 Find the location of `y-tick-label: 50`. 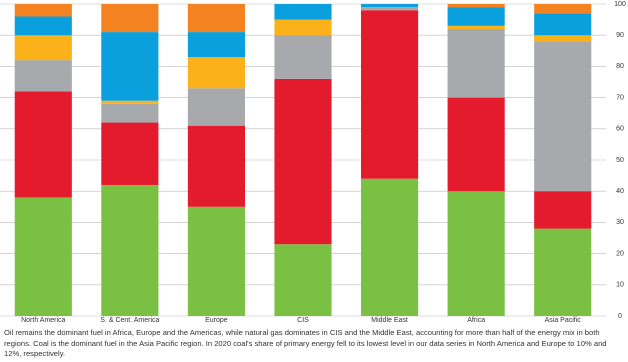

y-tick-label: 50 is located at coordinates (620, 160).